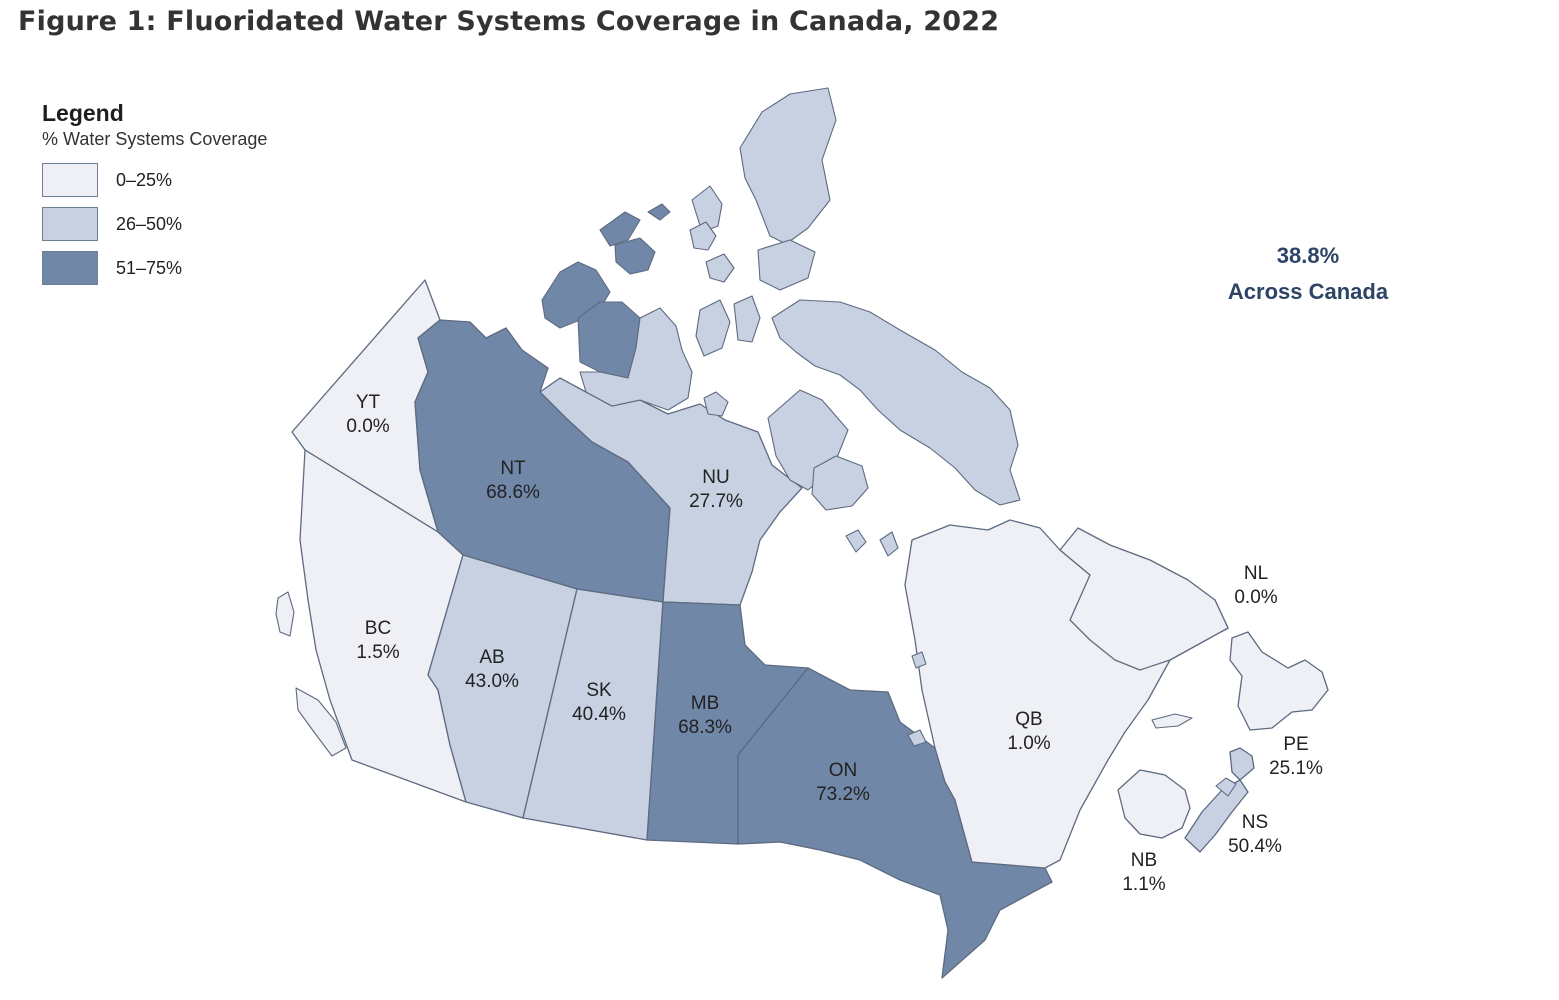  Describe the element at coordinates (513, 480) in the screenshot. I see `label-nt: NT 68.6%` at that location.